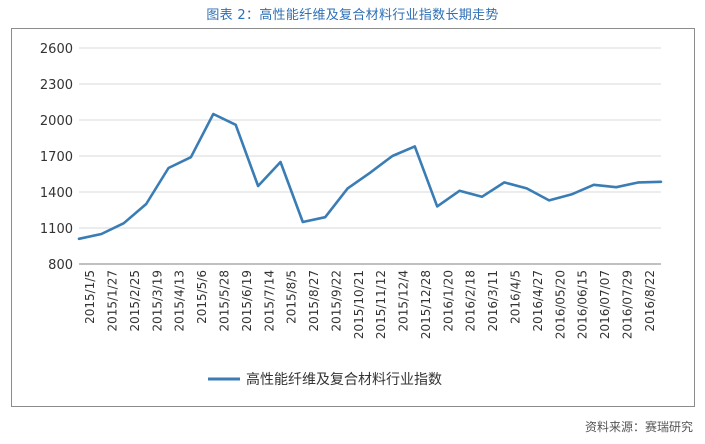 The width and height of the screenshot is (705, 444). What do you see at coordinates (538, 301) in the screenshot?
I see `x-tick-label: 2016/4/27` at bounding box center [538, 301].